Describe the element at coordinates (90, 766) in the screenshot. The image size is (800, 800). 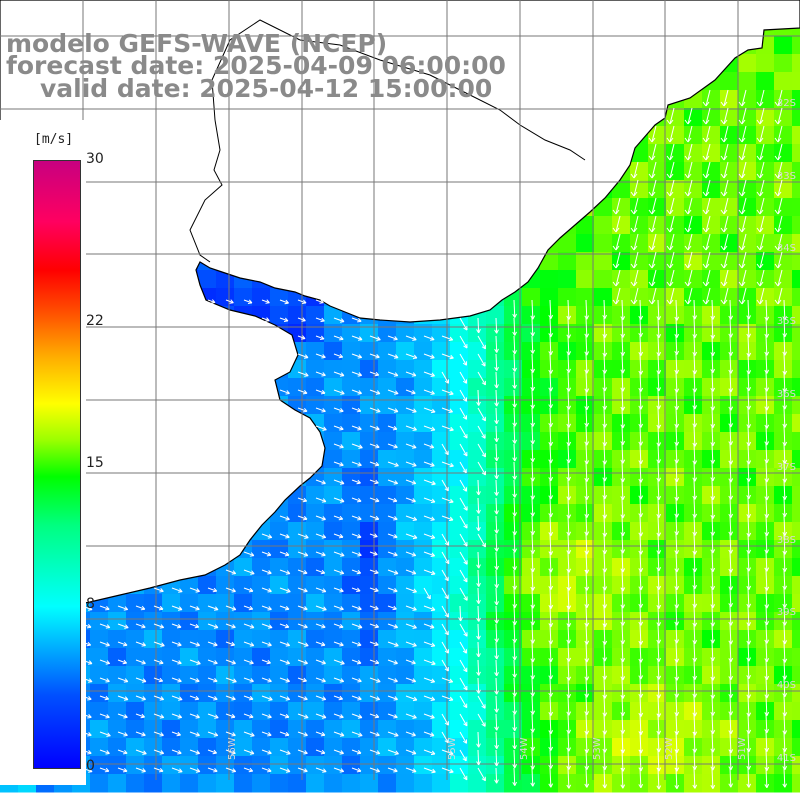
I see `colorbar-tick-0: 0` at that location.